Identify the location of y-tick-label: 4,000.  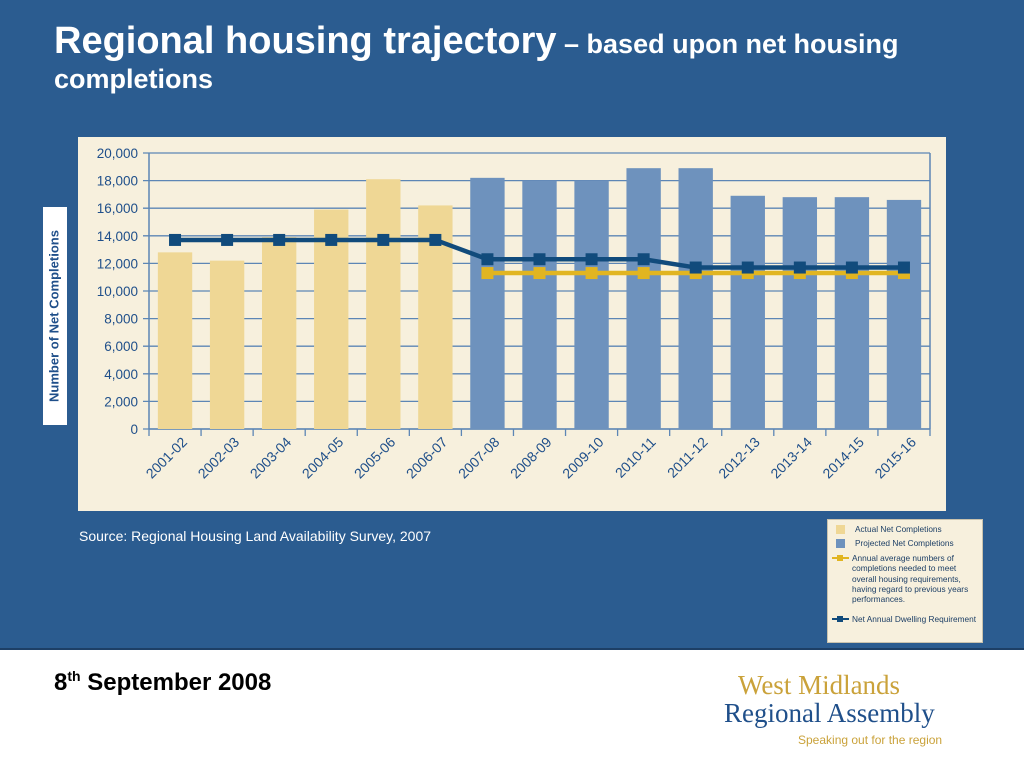
(121, 374).